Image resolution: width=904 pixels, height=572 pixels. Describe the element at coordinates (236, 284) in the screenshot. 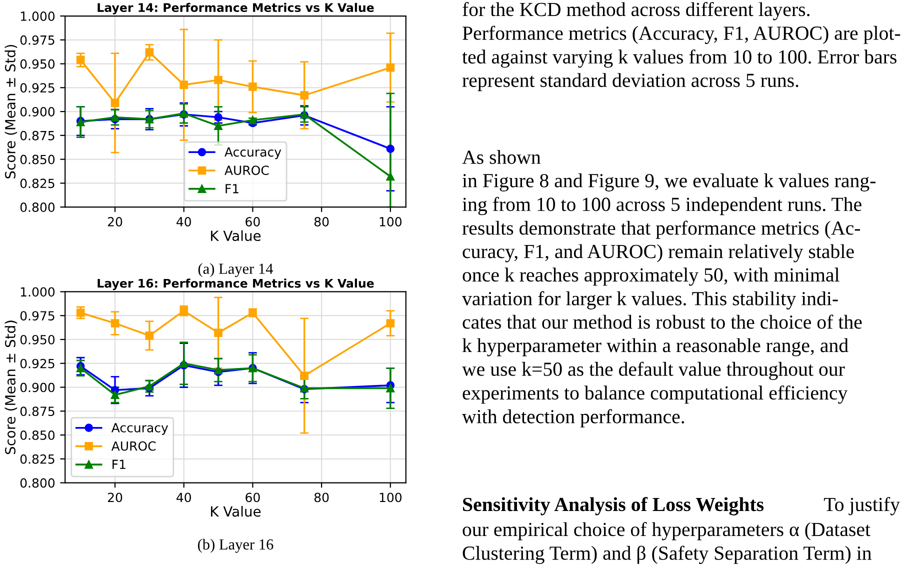

I see `chart-title: Layer 16: Performance Metrics vs K Value` at that location.